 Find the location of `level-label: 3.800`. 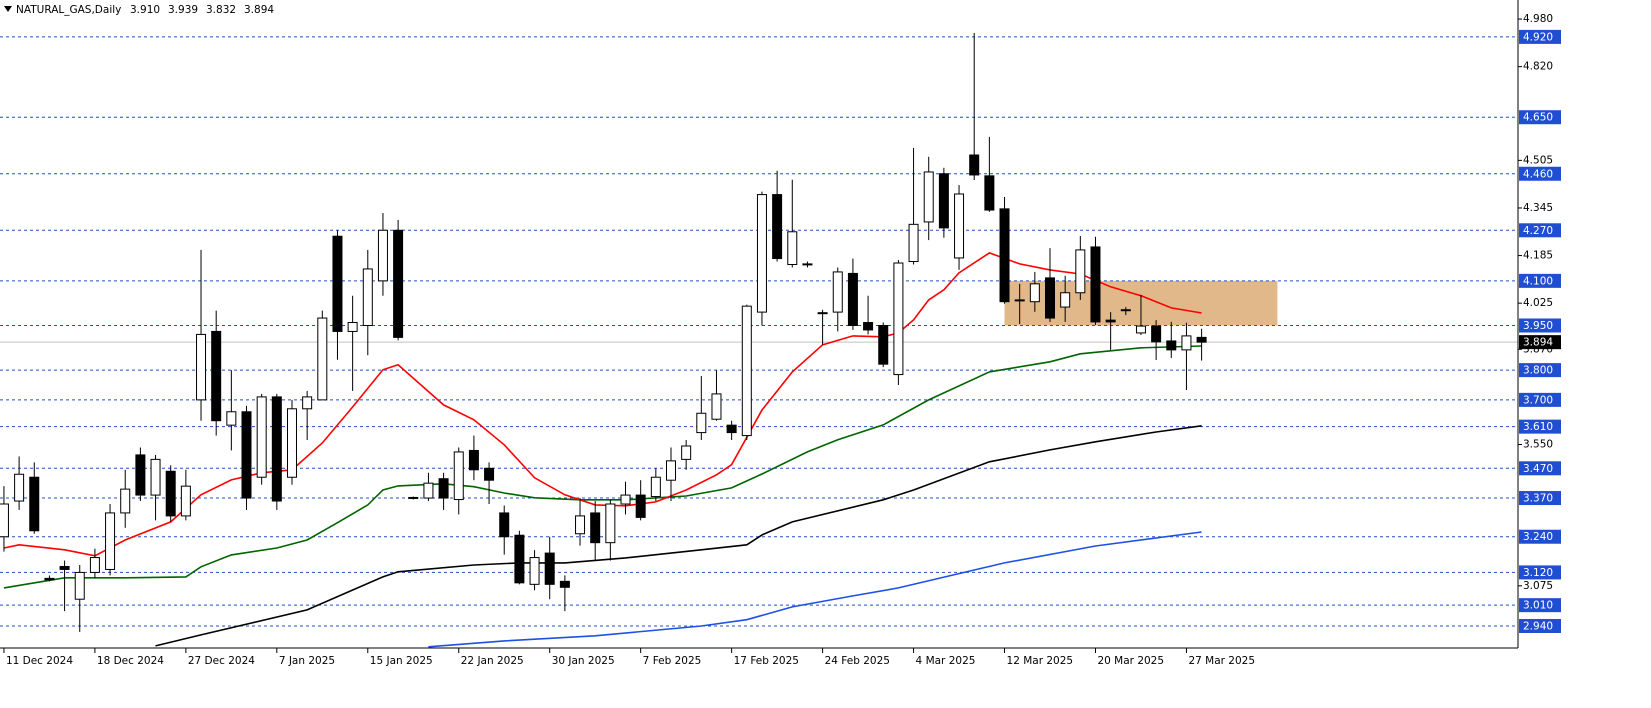

level-label: 3.800 is located at coordinates (1538, 371).